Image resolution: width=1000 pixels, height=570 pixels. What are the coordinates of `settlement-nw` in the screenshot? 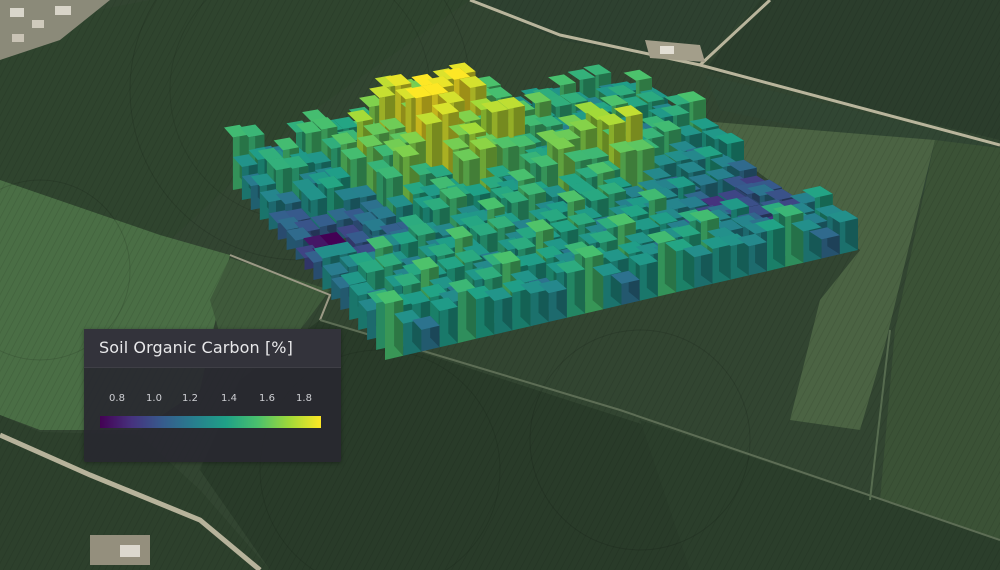 It's located at (55, 30).